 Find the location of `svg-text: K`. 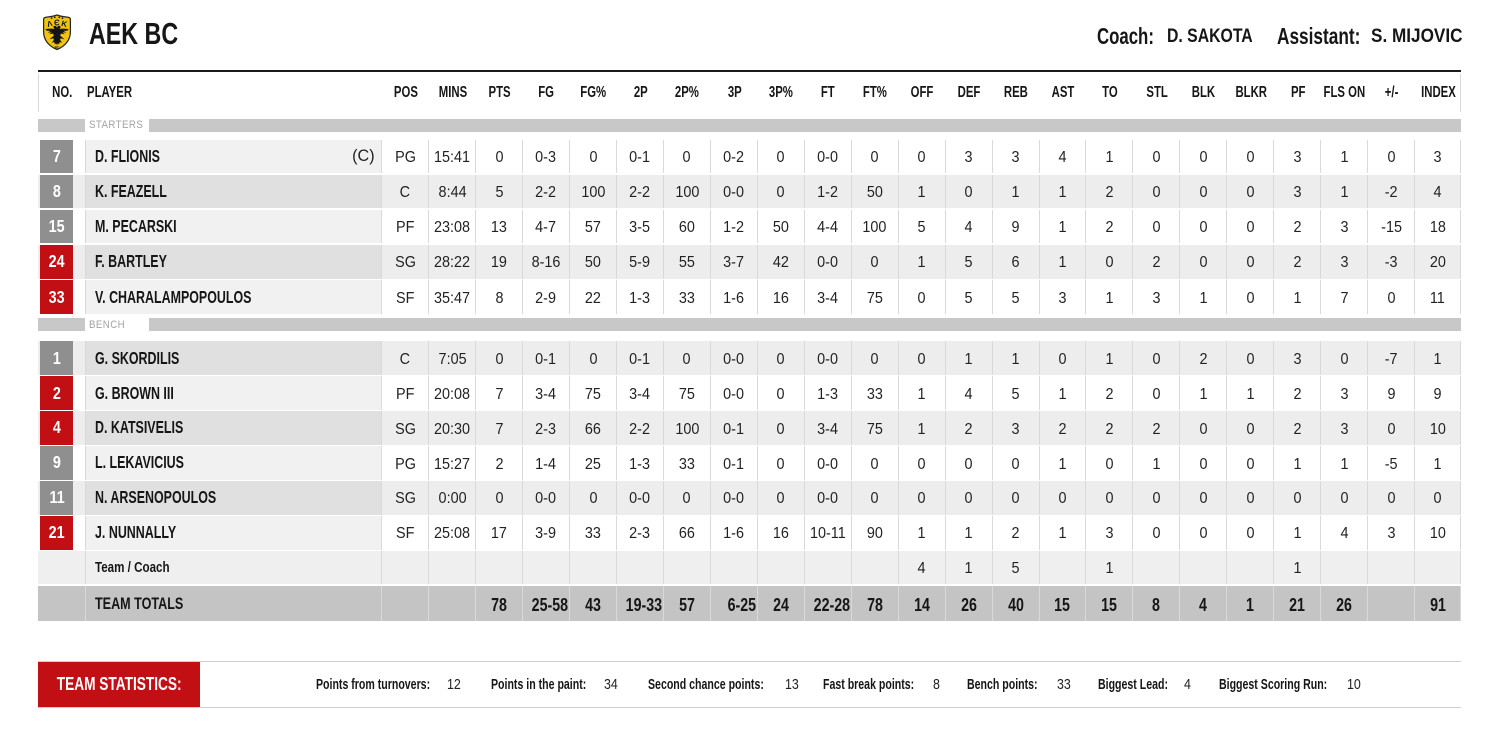

svg-text: K is located at coordinates (64, 24).